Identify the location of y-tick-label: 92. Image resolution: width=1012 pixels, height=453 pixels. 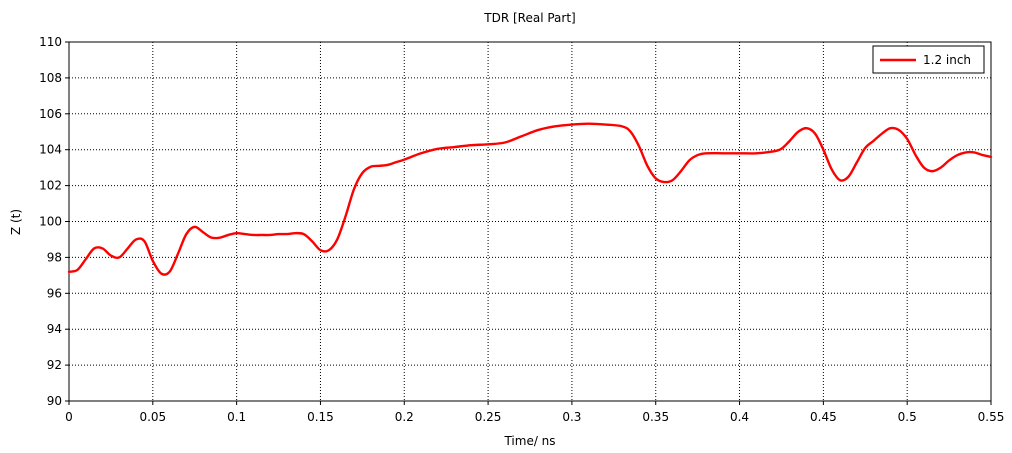
(54, 365).